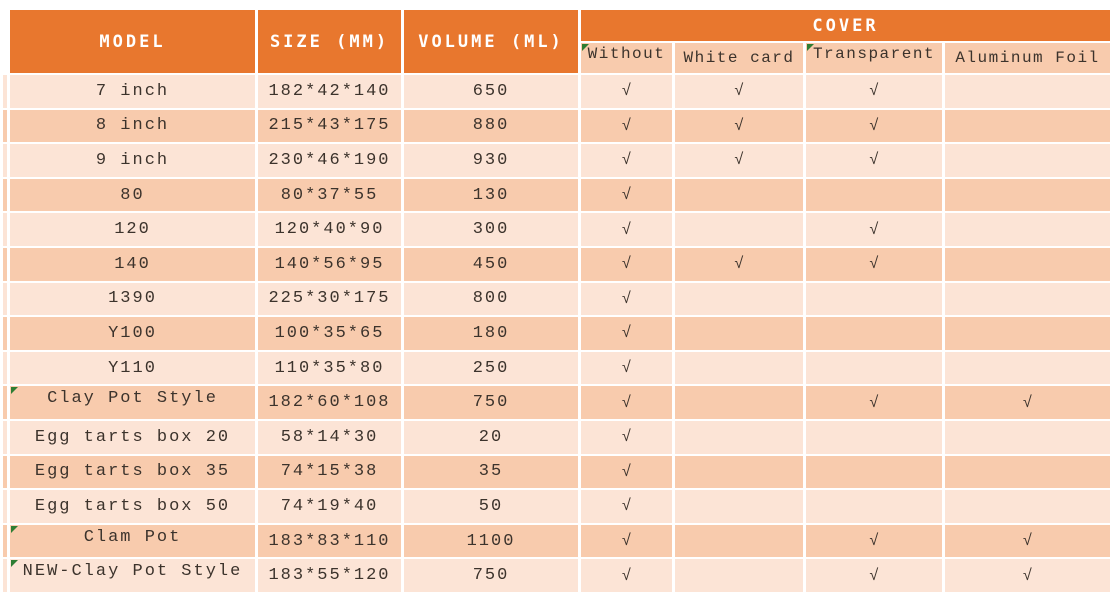 This screenshot has height=602, width=1120. I want to click on model-cell: Egg tarts box 50, so click(132, 506).